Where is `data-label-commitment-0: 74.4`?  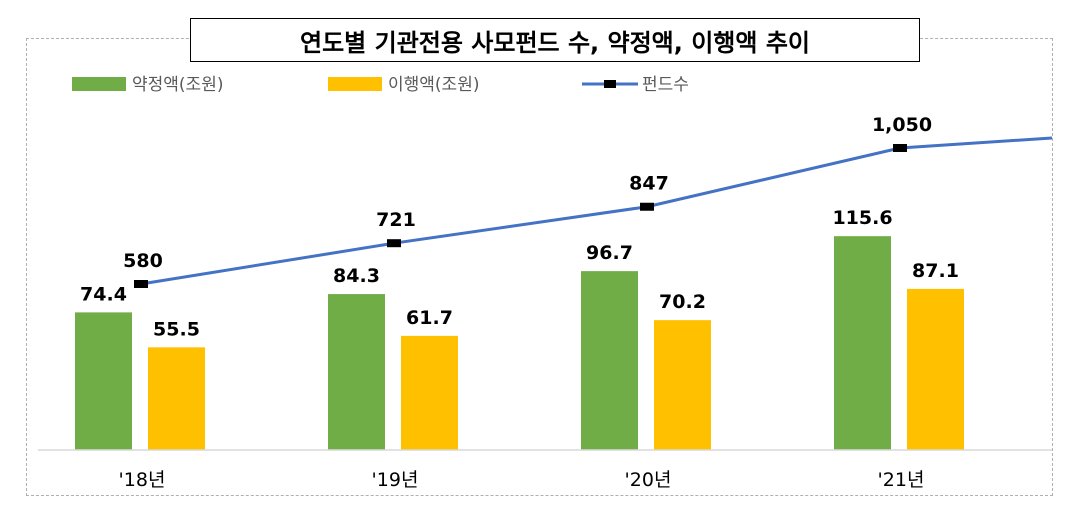
data-label-commitment-0: 74.4 is located at coordinates (103, 294).